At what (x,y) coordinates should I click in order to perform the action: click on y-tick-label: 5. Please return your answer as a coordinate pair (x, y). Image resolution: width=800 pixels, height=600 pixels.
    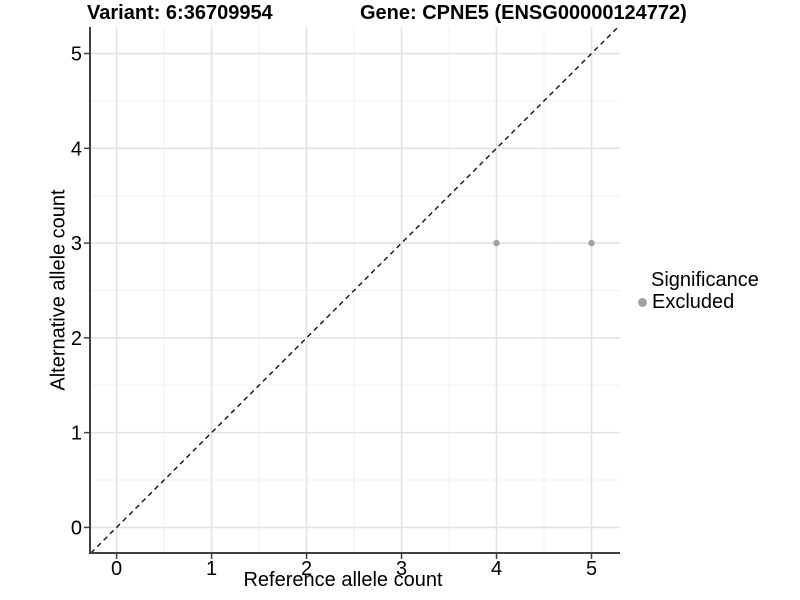
    Looking at the image, I should click on (76, 55).